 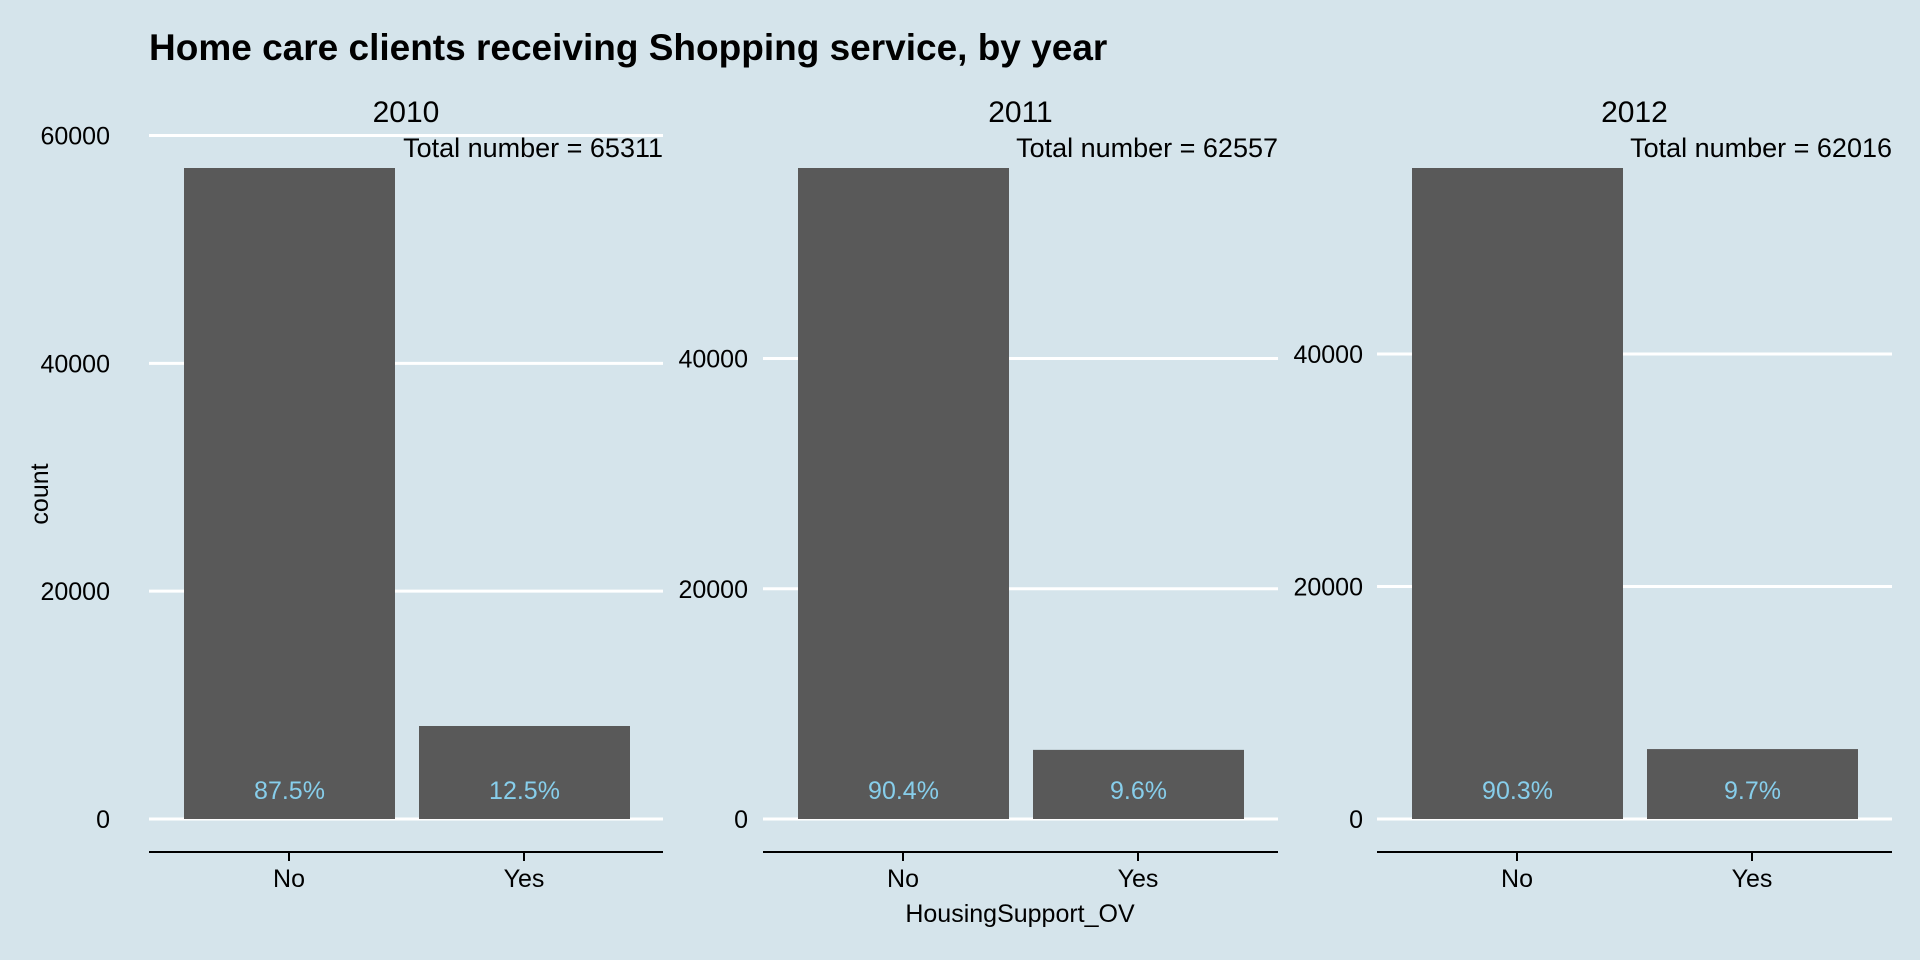 What do you see at coordinates (1020, 112) in the screenshot?
I see `facet-title: 2011` at bounding box center [1020, 112].